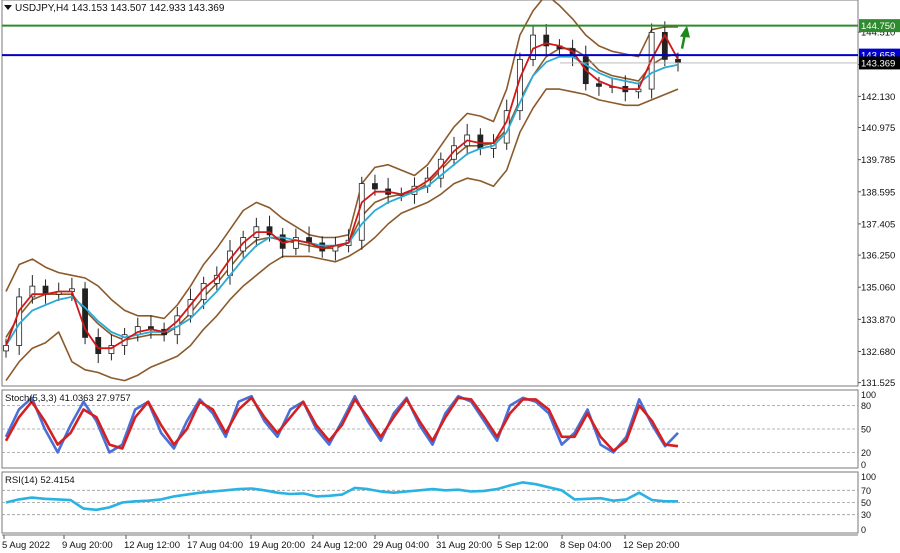  I want to click on rsi-panel: 100 70 50 30 0 RSI(14) 52.4154, so click(438, 503).